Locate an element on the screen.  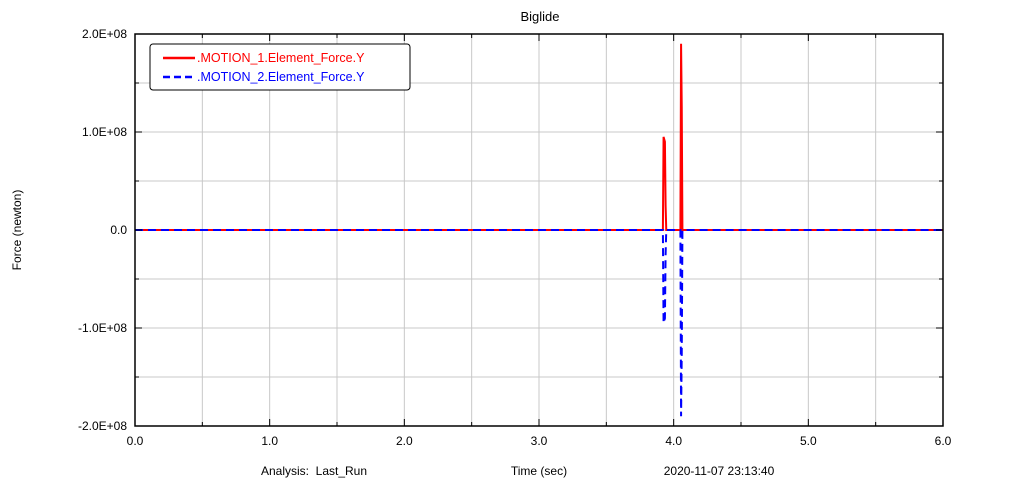
x-tick-label: 3.0 is located at coordinates (539, 441).